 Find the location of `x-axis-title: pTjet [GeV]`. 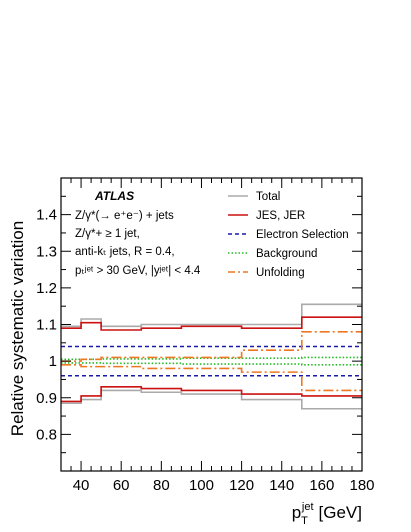

x-axis-title: pTjet [GeV] is located at coordinates (327, 514).